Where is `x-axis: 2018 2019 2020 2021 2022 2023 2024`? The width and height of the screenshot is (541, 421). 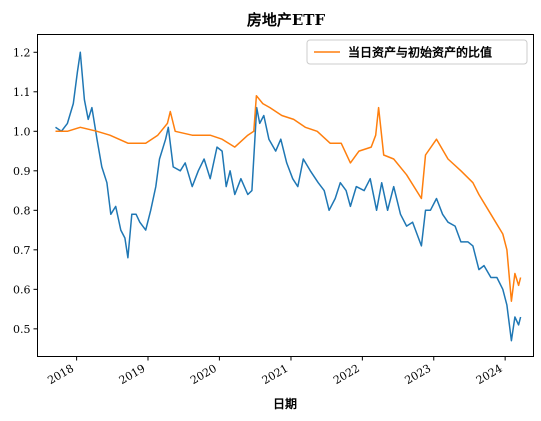 x-axis: 2018 2019 2020 2021 2022 2023 2024 is located at coordinates (275, 371).